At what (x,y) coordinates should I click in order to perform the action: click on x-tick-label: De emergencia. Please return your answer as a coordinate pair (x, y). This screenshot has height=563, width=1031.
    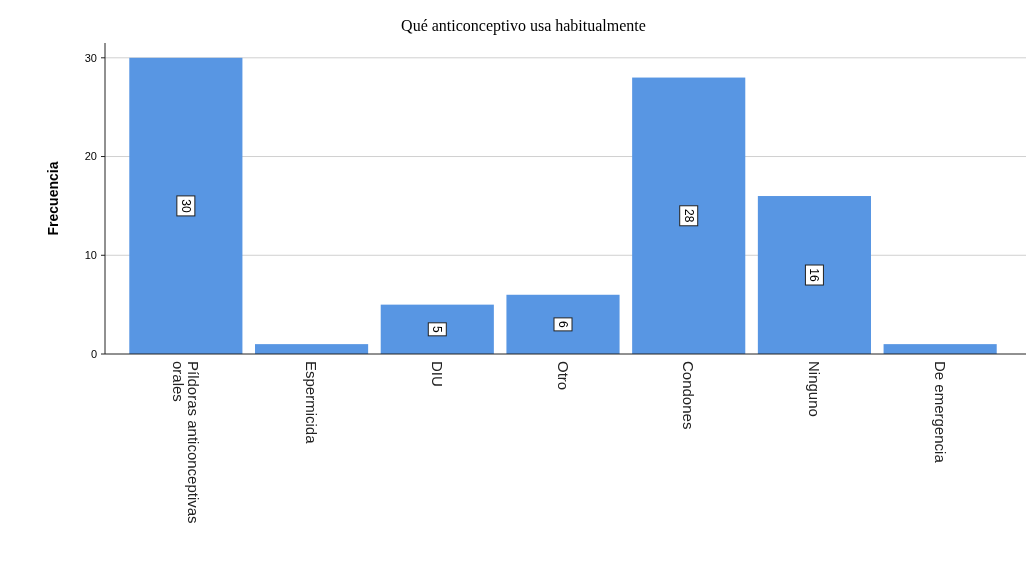
    Looking at the image, I should click on (940, 412).